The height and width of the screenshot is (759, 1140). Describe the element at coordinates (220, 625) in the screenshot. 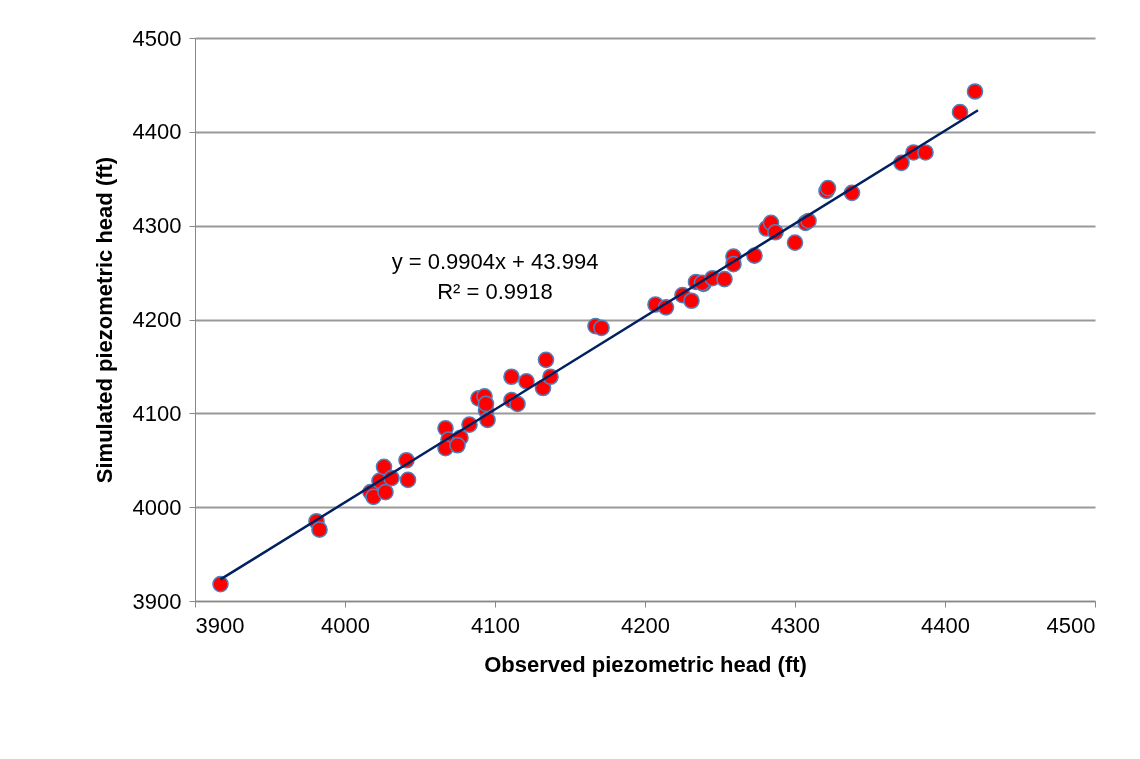

I see `x-tick-label: 3900` at that location.